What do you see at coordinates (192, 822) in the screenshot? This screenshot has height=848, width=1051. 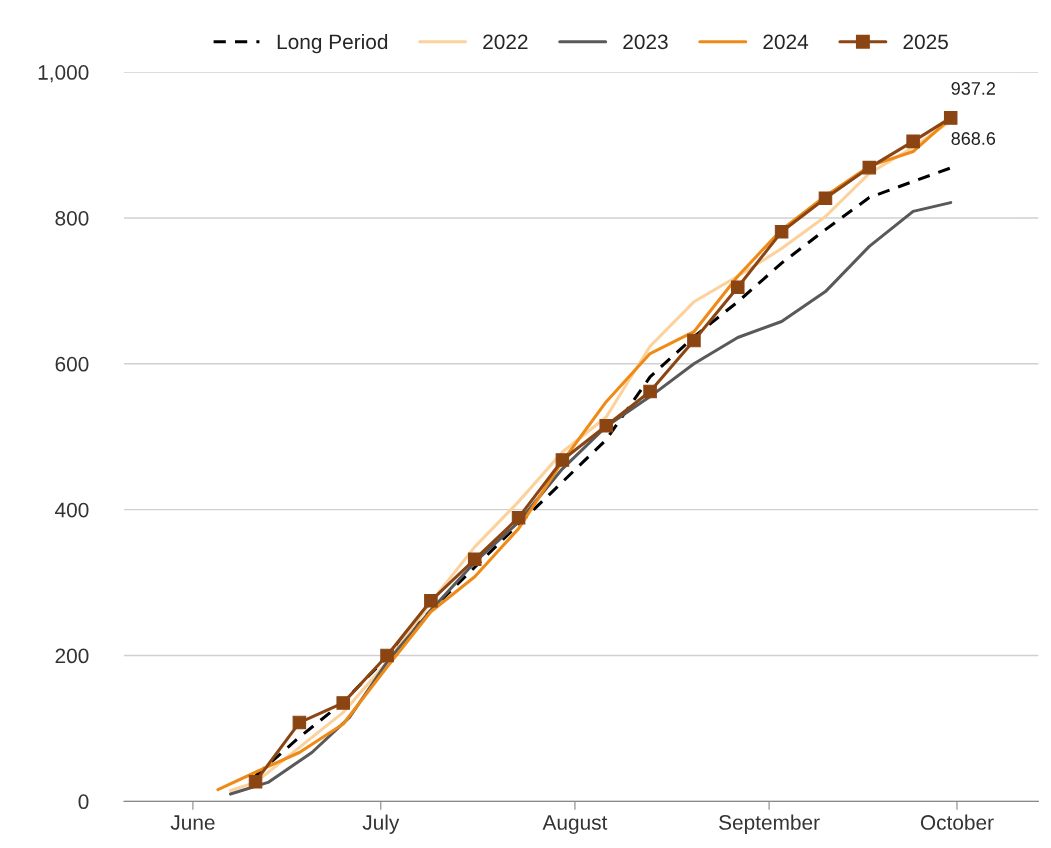 I see `x-tick-label: June` at bounding box center [192, 822].